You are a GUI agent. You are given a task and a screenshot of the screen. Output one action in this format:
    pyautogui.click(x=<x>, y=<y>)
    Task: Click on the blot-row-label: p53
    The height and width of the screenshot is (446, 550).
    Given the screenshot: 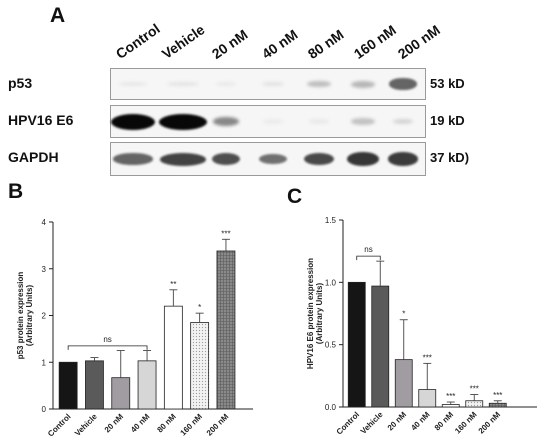 What is the action you would take?
    pyautogui.click(x=20, y=83)
    